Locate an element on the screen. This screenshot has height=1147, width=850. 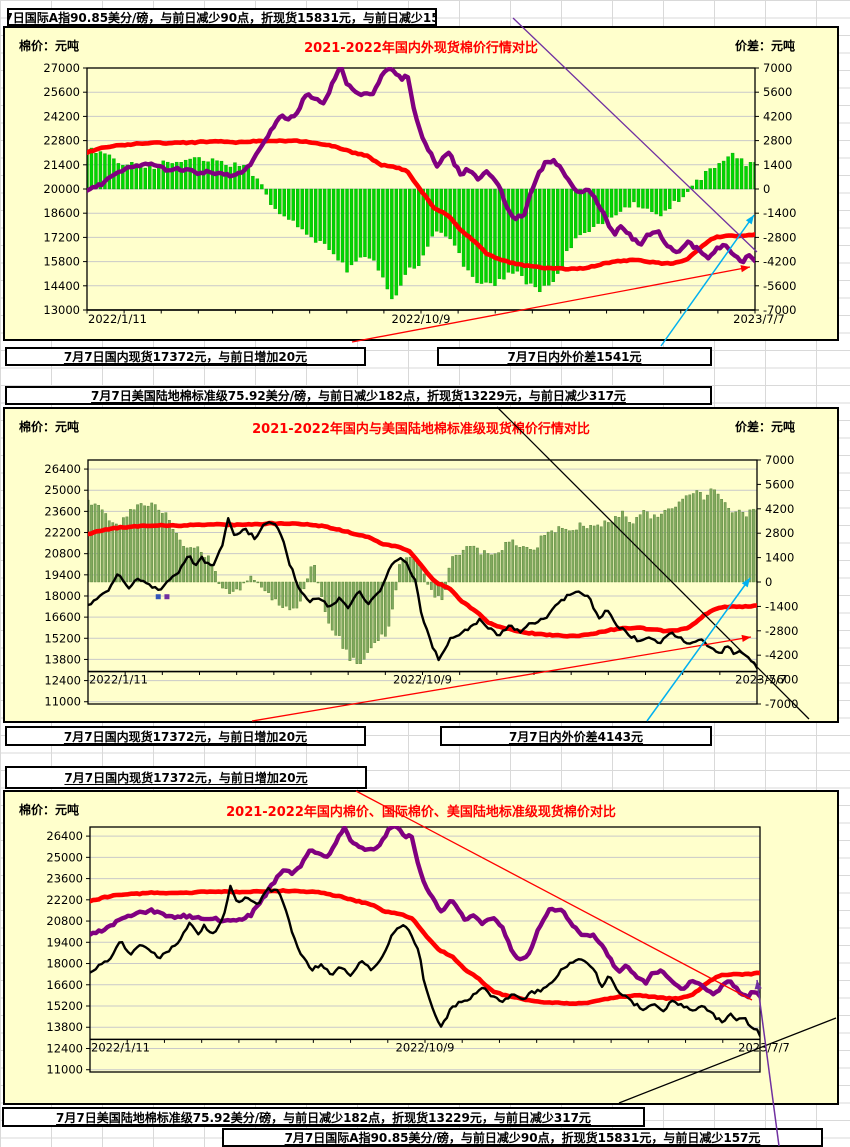
left-axis-tick-label: 13000 is located at coordinates (61, 310).